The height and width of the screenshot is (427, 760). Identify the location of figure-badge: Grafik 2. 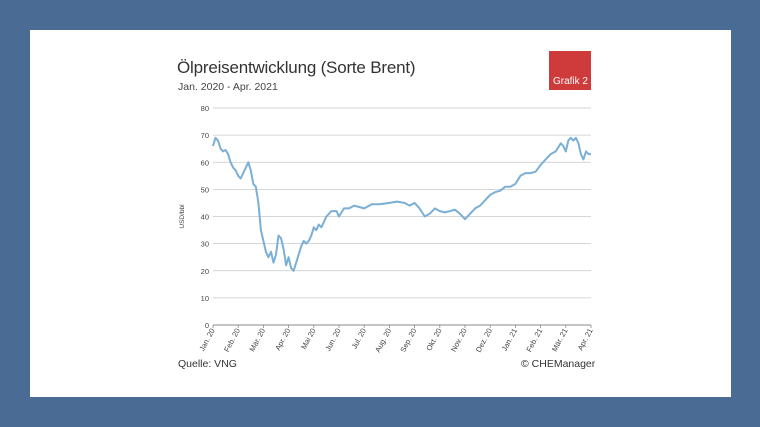
(570, 70).